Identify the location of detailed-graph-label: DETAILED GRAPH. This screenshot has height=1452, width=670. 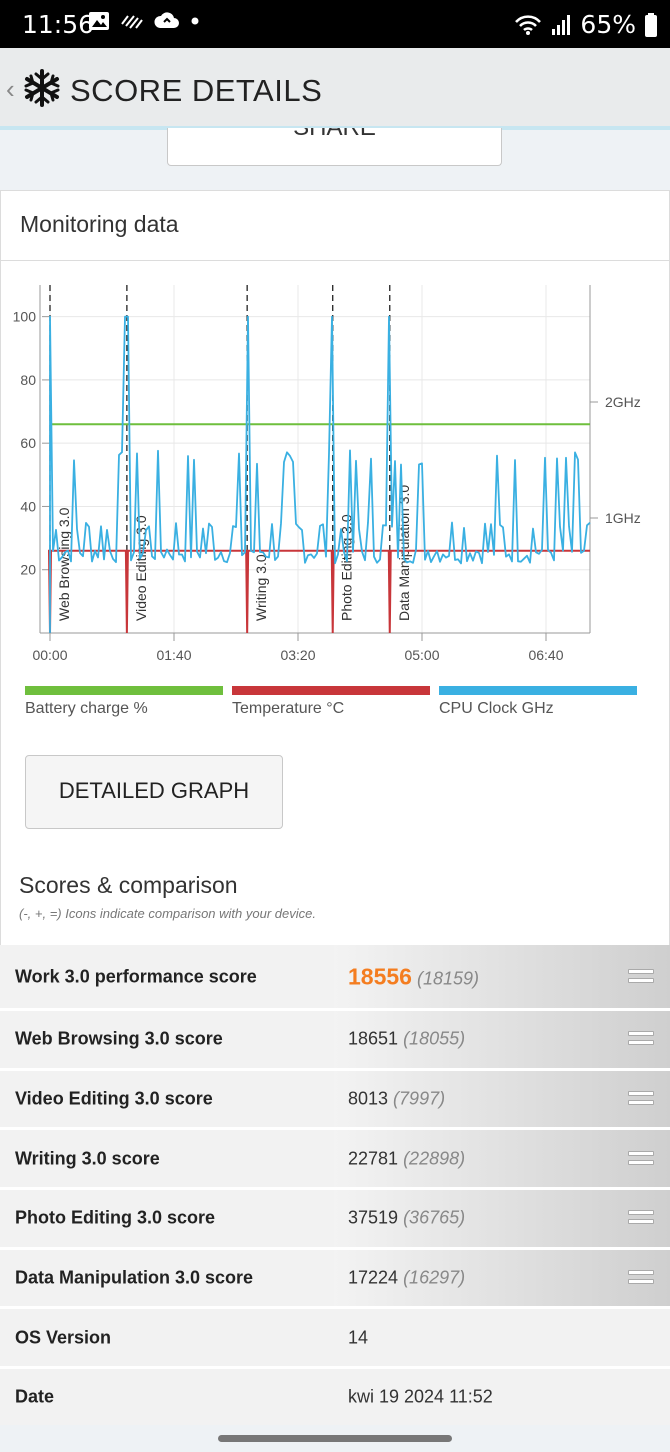
(154, 790).